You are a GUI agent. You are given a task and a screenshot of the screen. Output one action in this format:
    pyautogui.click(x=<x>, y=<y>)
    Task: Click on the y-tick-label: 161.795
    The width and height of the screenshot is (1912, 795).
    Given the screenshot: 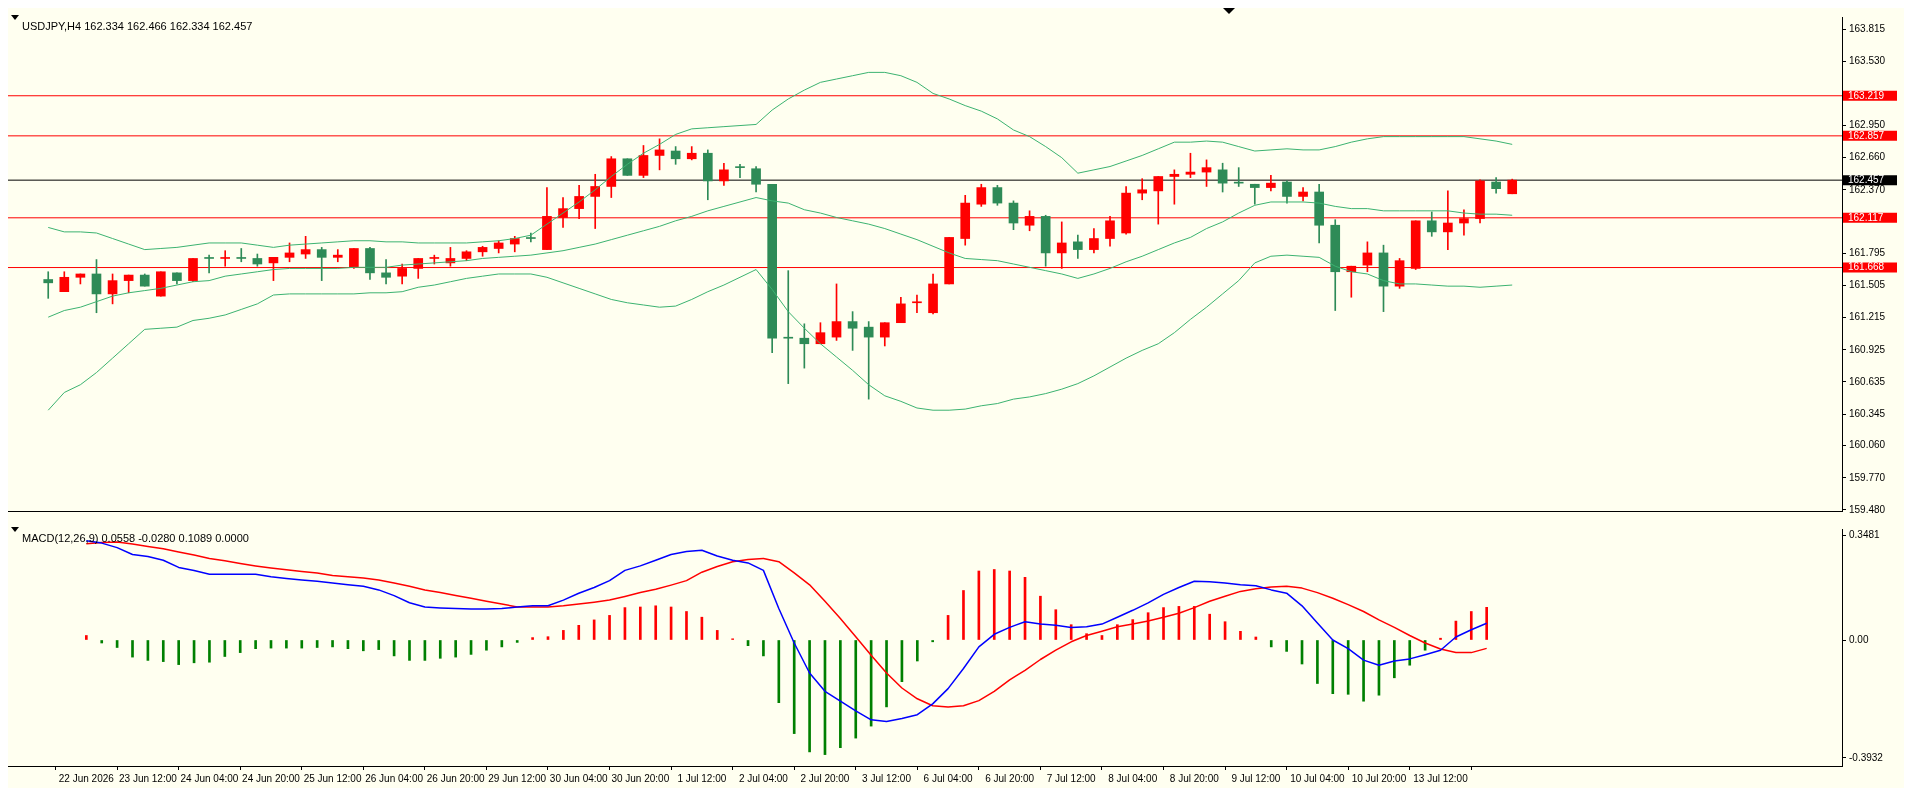 What is the action you would take?
    pyautogui.click(x=1867, y=253)
    